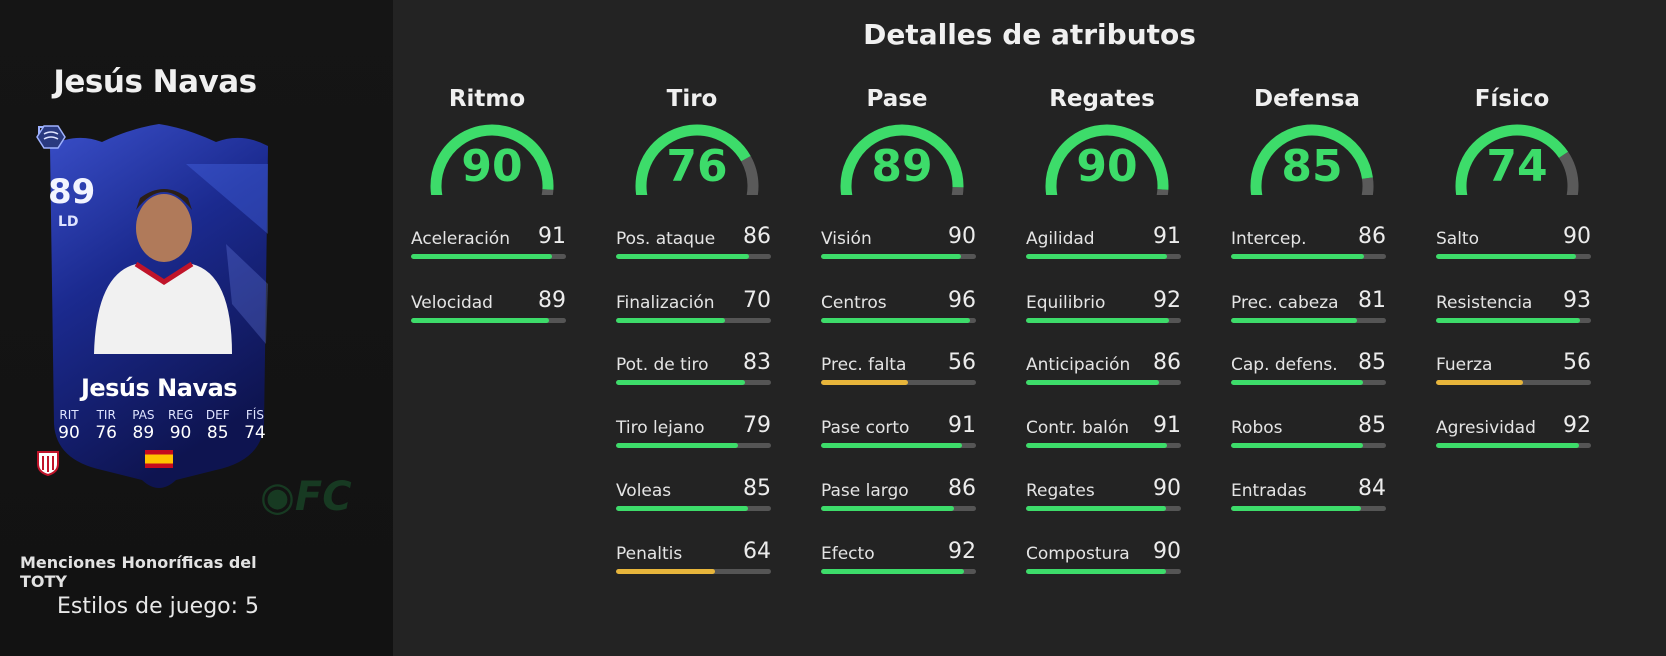 This screenshot has height=656, width=1666. What do you see at coordinates (1308, 305) in the screenshot?
I see `sub-attribute: Prec. cabeza 81` at bounding box center [1308, 305].